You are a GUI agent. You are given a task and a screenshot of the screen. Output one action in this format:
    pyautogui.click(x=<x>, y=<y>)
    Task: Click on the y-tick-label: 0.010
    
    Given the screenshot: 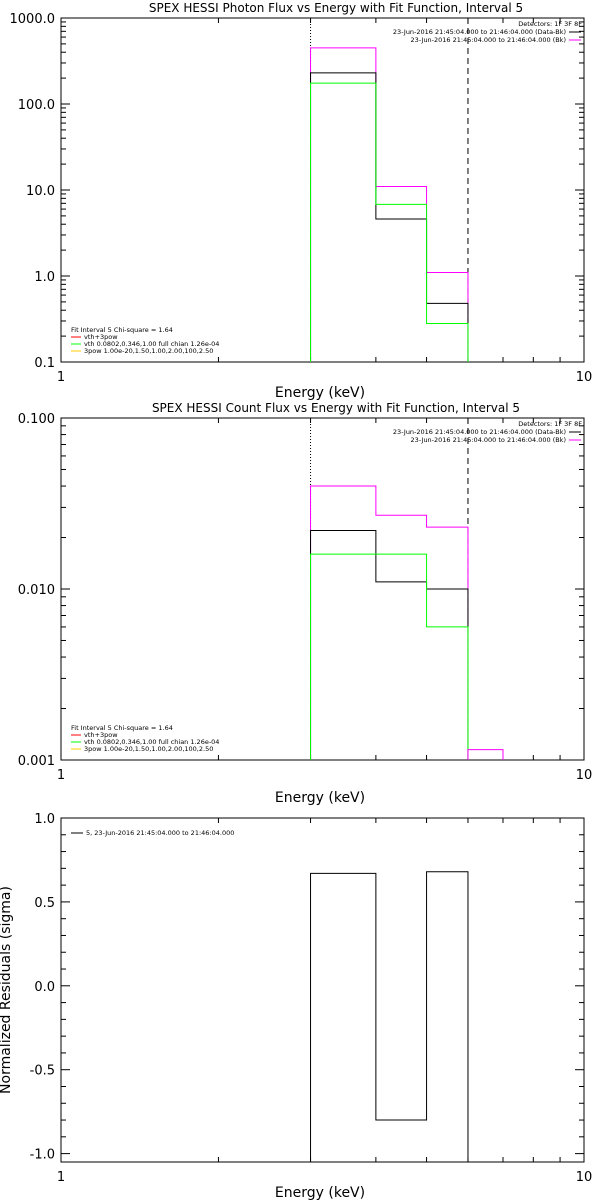 What is the action you would take?
    pyautogui.click(x=36, y=590)
    